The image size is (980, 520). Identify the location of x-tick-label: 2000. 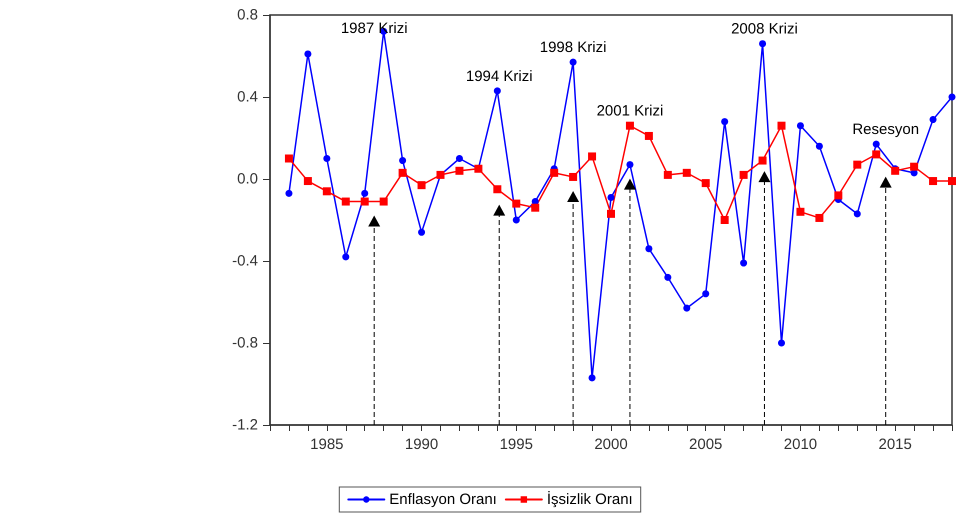
(611, 444).